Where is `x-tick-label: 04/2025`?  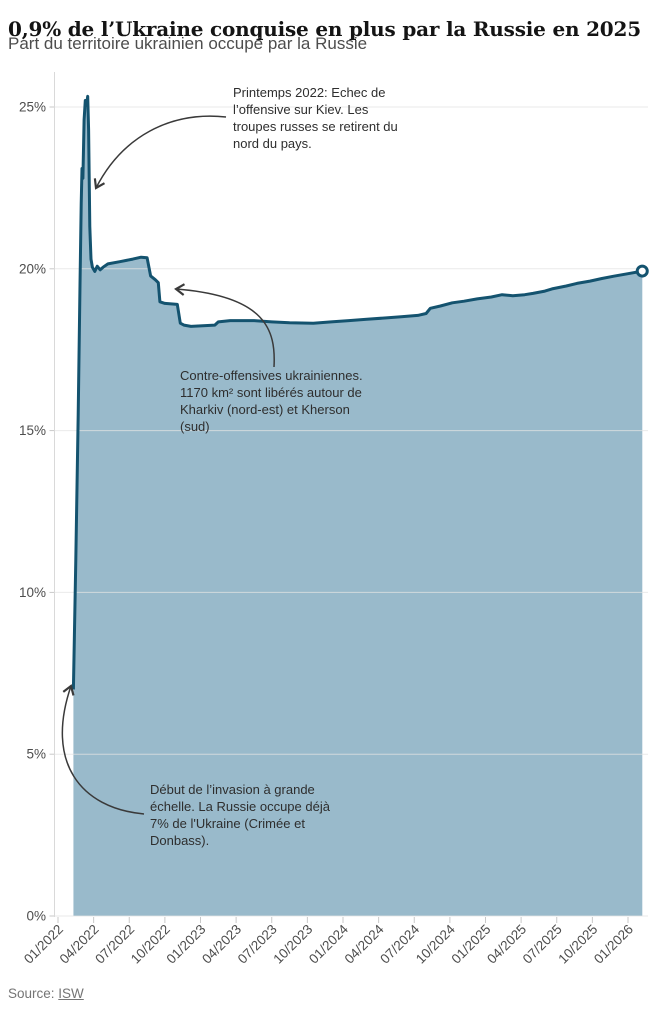 x-tick-label: 04/2025 is located at coordinates (506, 944).